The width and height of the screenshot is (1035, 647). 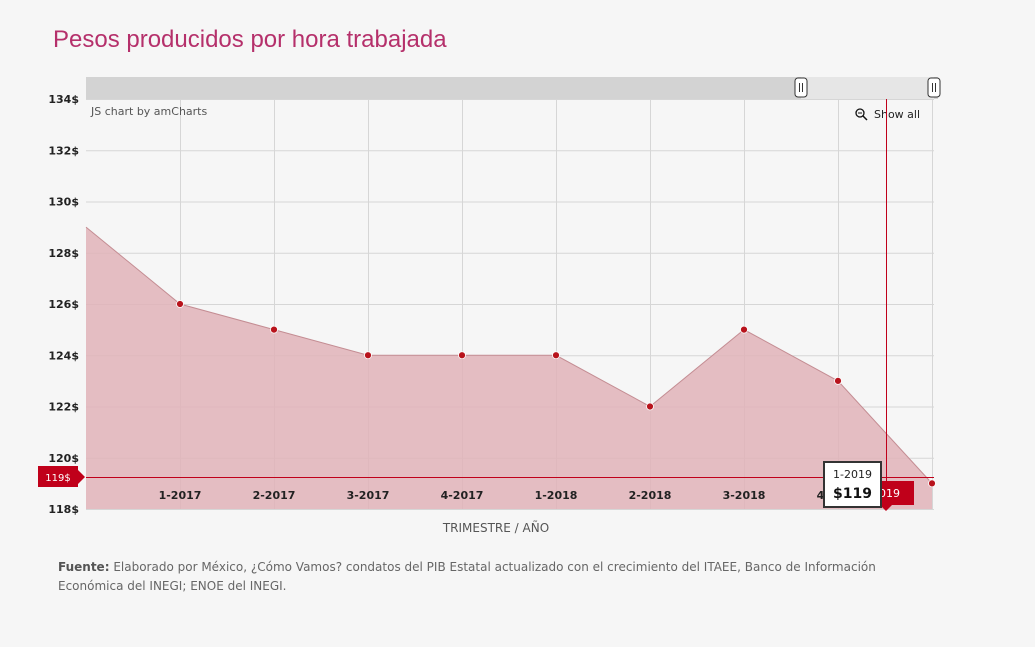 I want to click on show-all-button: Show all, so click(x=887, y=114).